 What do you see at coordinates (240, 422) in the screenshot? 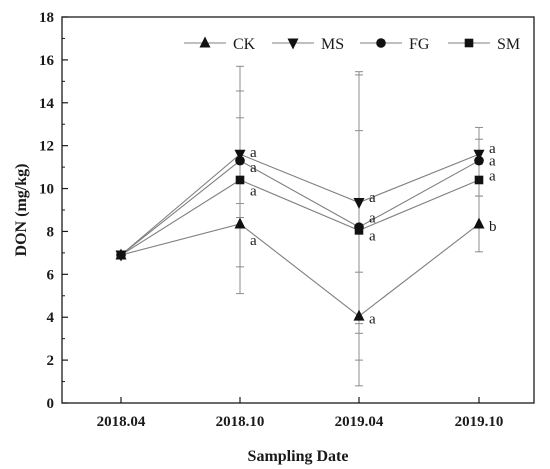
I see `x-tick-label: 2018.10` at bounding box center [240, 422].